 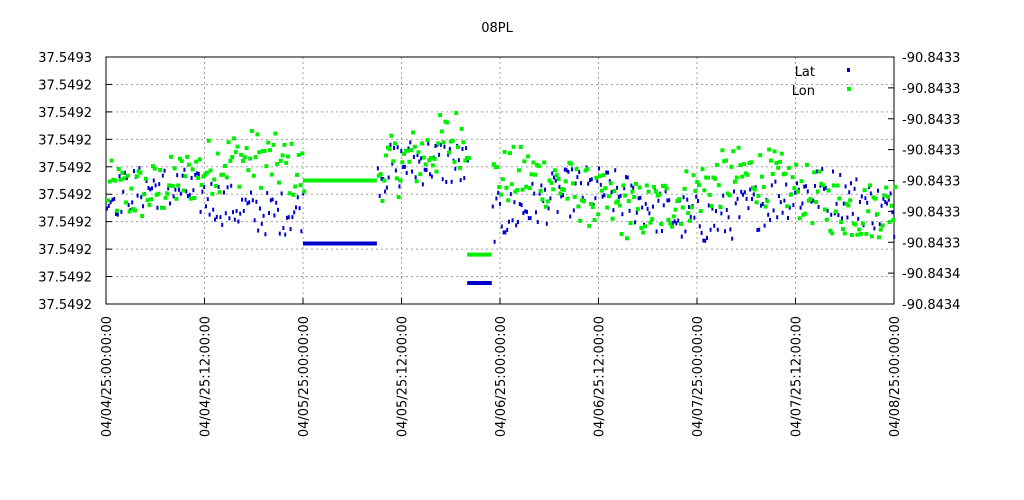 What do you see at coordinates (497, 28) in the screenshot?
I see `chart-title: 08PL` at bounding box center [497, 28].